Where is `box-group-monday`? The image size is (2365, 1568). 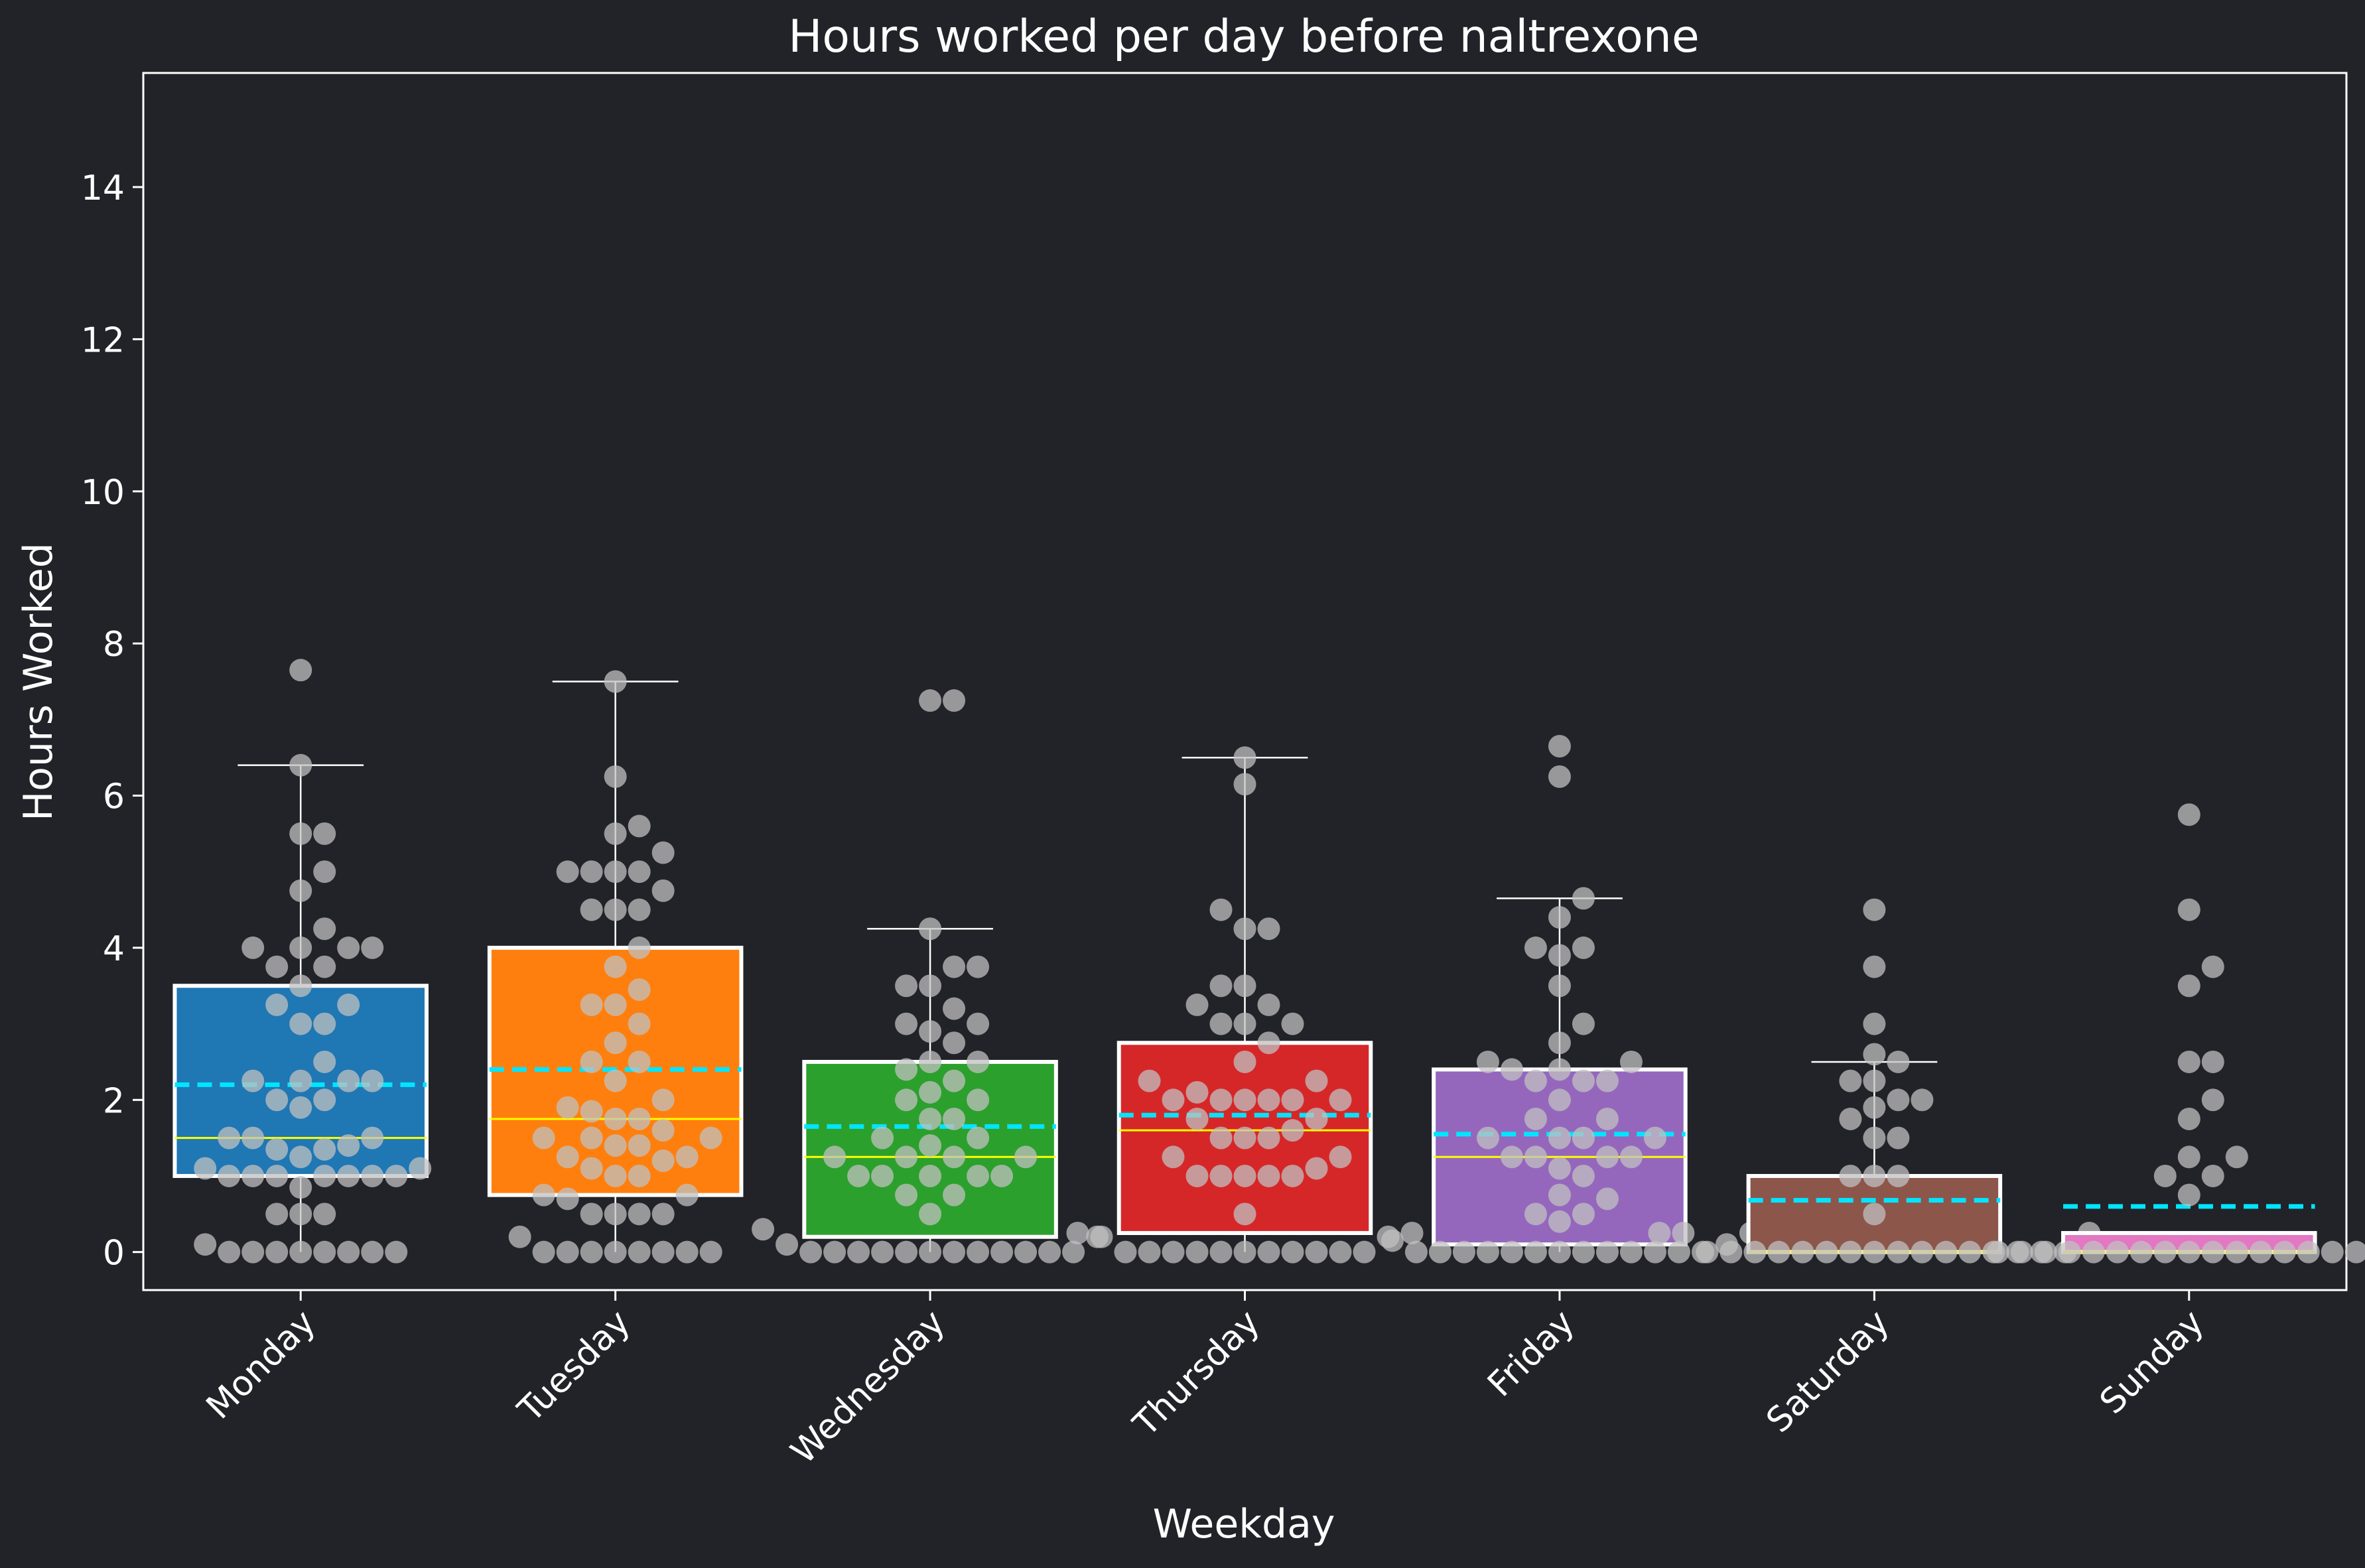
box-group-monday is located at coordinates (302, 962).